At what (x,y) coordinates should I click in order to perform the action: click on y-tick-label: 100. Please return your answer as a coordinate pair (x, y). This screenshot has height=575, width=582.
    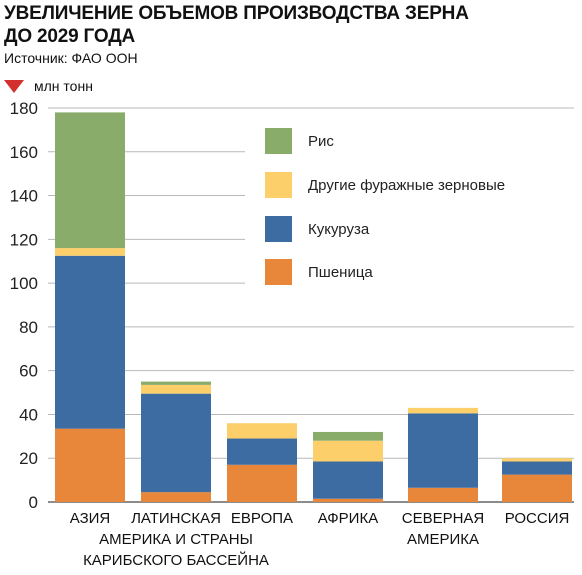
    Looking at the image, I should click on (24, 283).